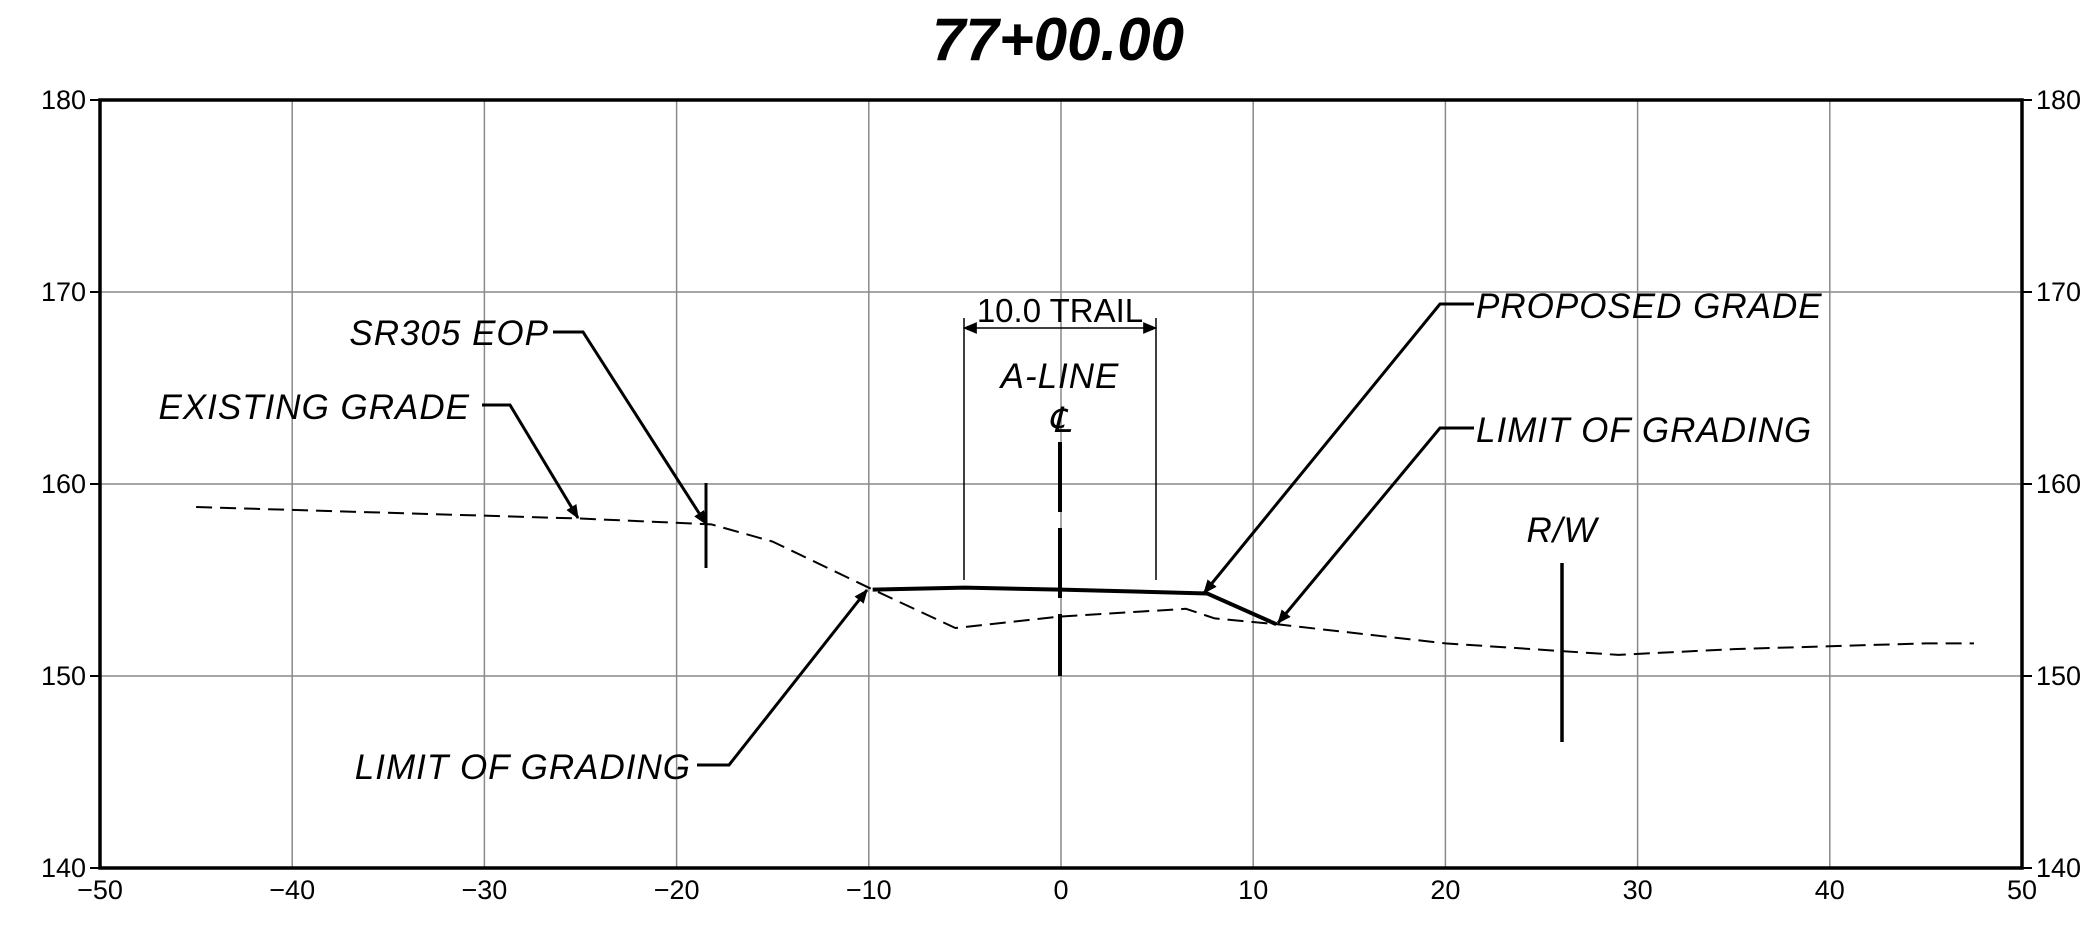  I want to click on y-tick-label-right: 150, so click(2058, 676).